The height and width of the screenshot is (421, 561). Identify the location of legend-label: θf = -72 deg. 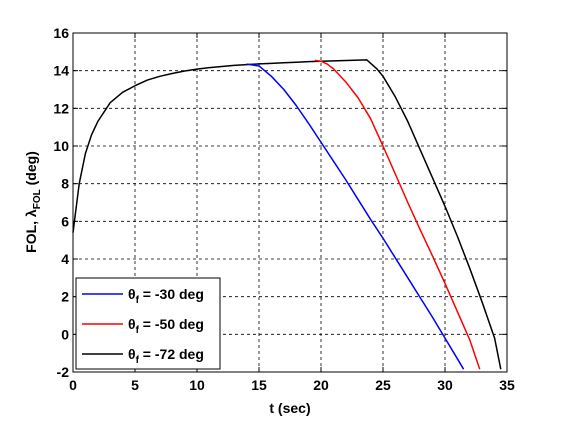
(166, 356).